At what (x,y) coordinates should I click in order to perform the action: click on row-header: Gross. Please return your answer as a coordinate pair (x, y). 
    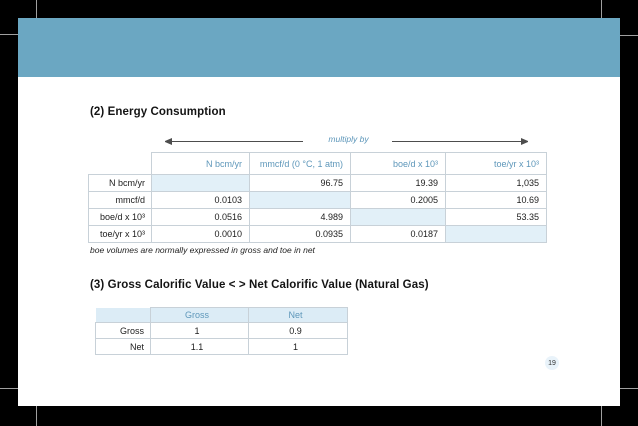
    Looking at the image, I should click on (123, 330).